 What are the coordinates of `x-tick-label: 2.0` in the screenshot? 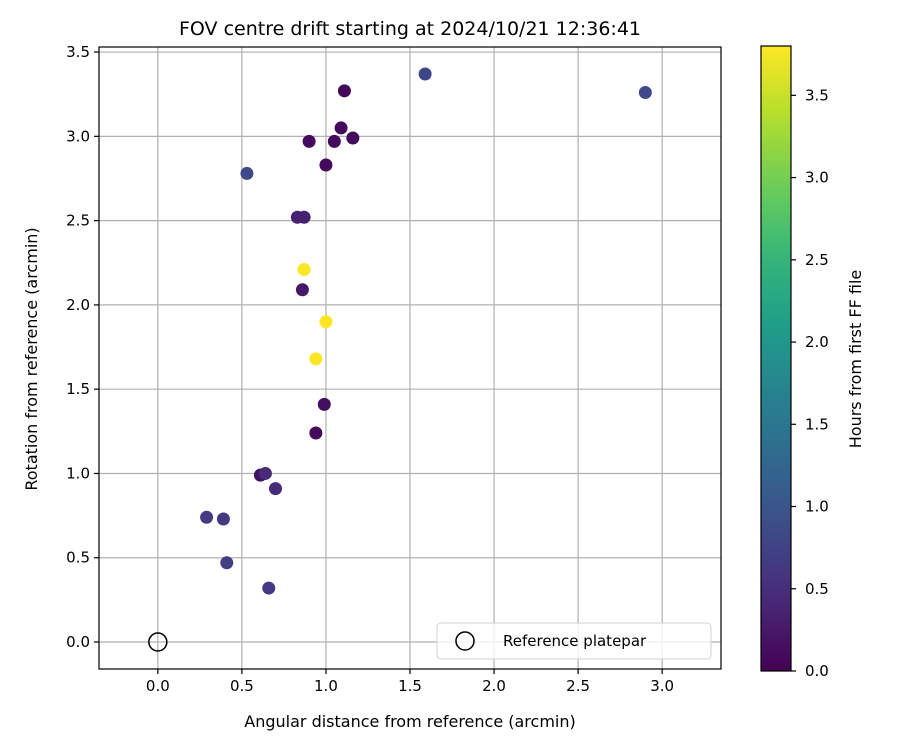 It's located at (494, 686).